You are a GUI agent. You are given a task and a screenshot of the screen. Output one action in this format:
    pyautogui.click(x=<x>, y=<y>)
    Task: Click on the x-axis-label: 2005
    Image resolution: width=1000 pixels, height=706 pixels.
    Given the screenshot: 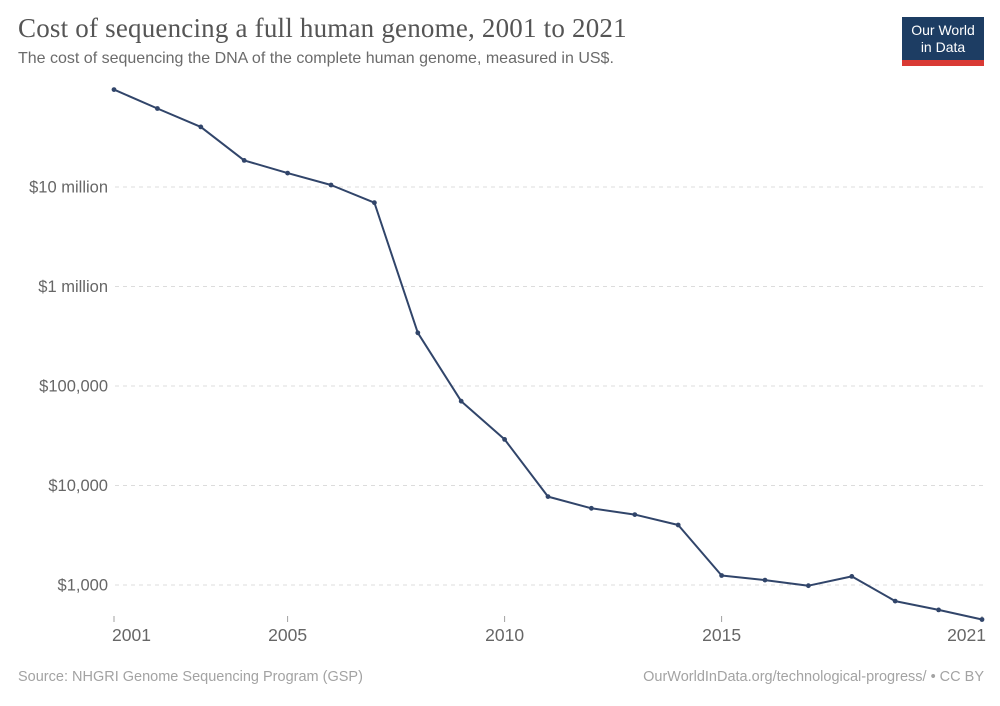 What is the action you would take?
    pyautogui.click(x=287, y=635)
    